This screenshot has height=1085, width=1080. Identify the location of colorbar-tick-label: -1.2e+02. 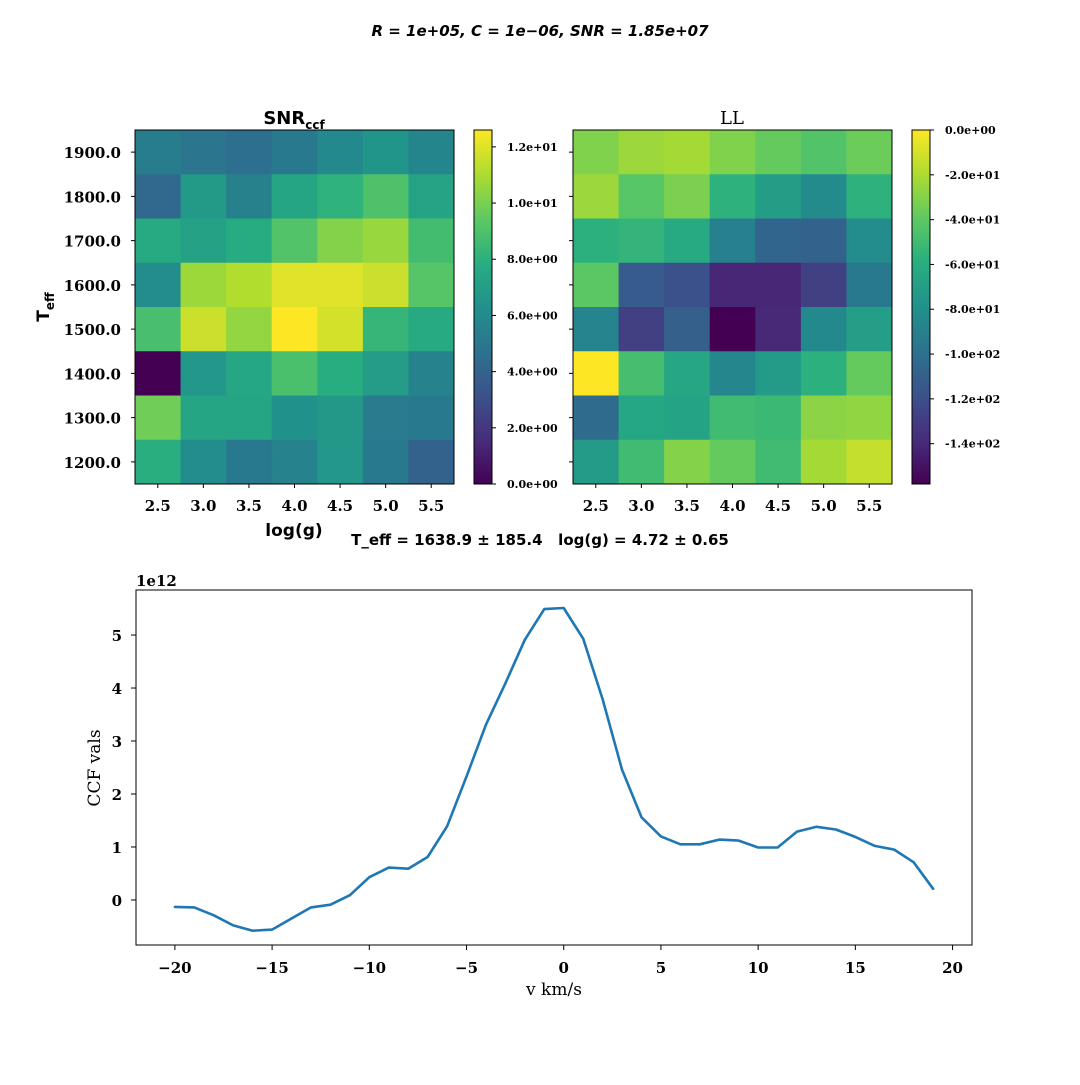
(972, 399).